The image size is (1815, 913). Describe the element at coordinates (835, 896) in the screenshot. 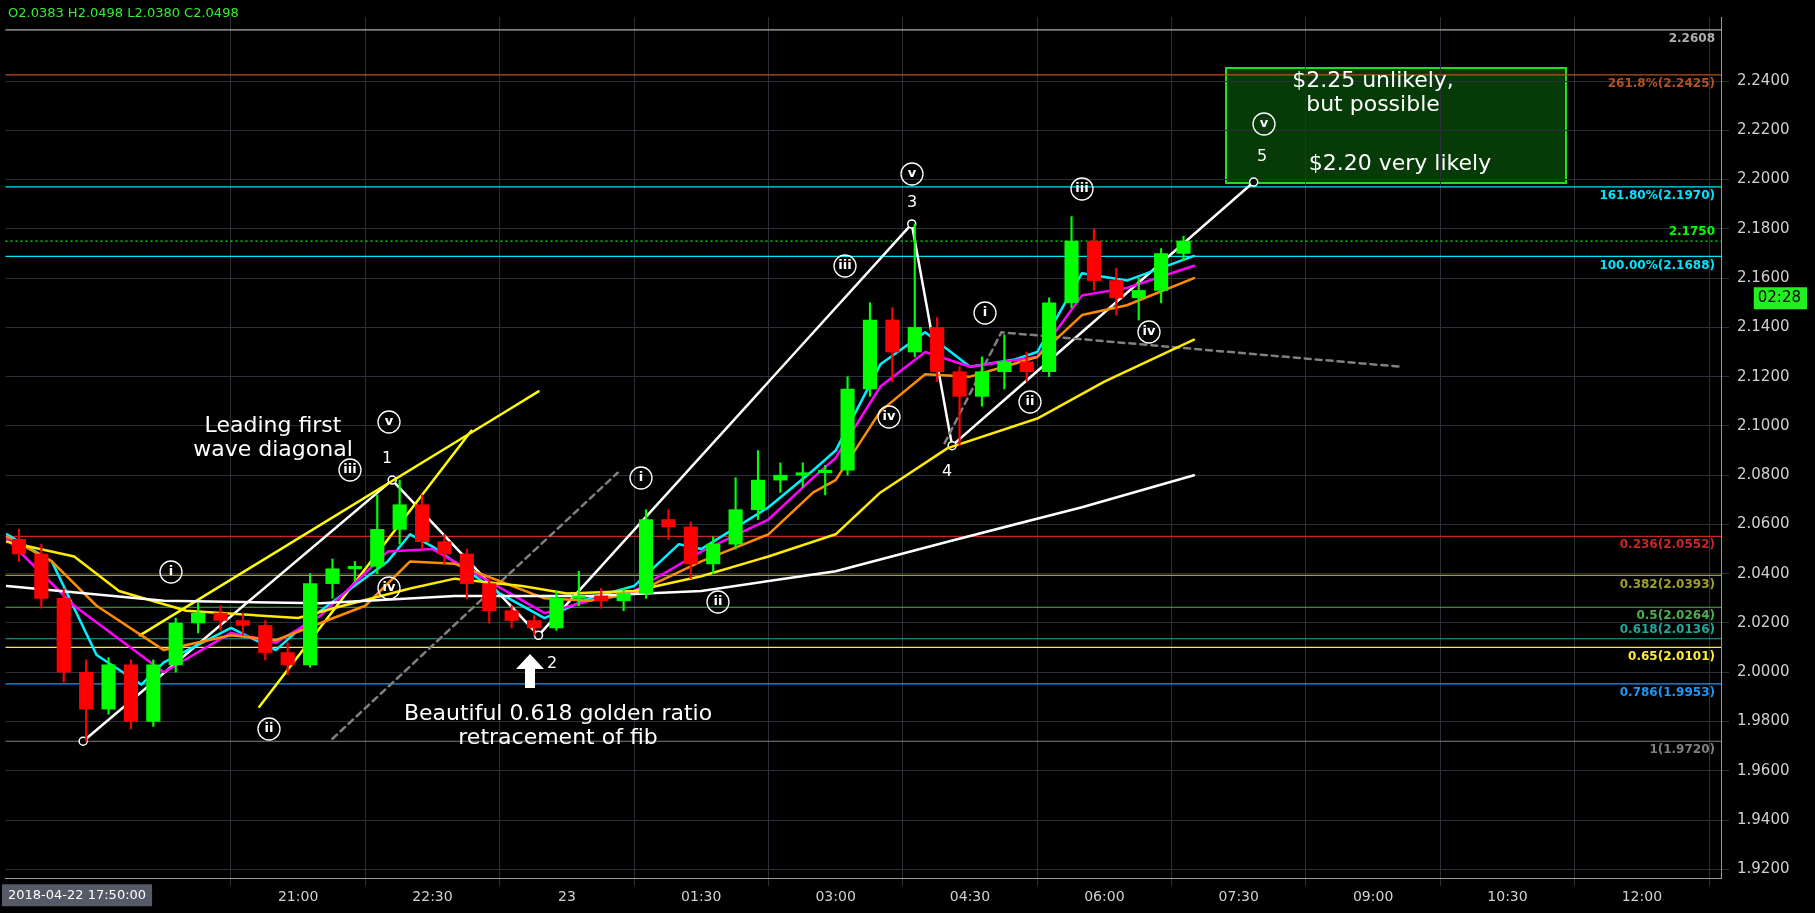

I see `x-tick-label: 03:00` at that location.